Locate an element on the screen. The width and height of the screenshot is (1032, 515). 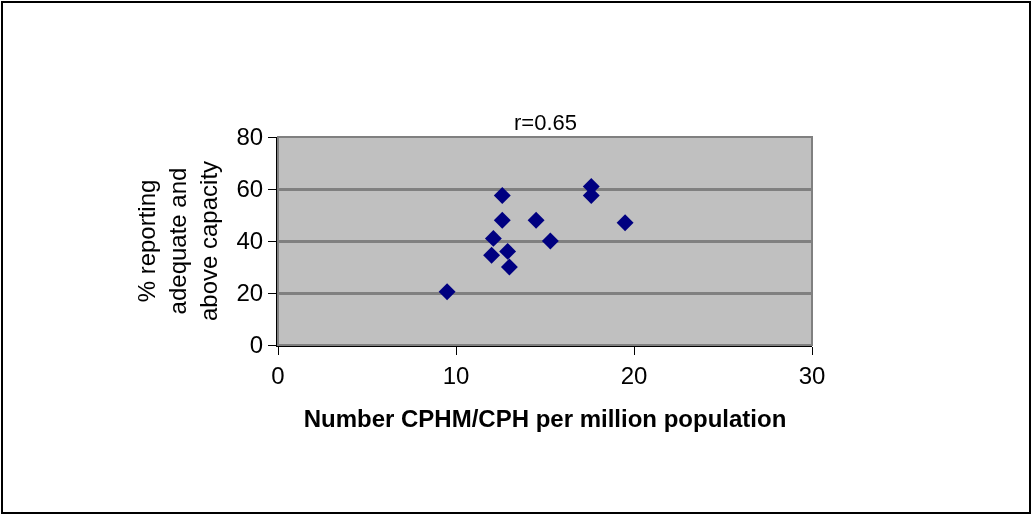
y-axis-title: % reporting adequate and above capacity is located at coordinates (177, 241).